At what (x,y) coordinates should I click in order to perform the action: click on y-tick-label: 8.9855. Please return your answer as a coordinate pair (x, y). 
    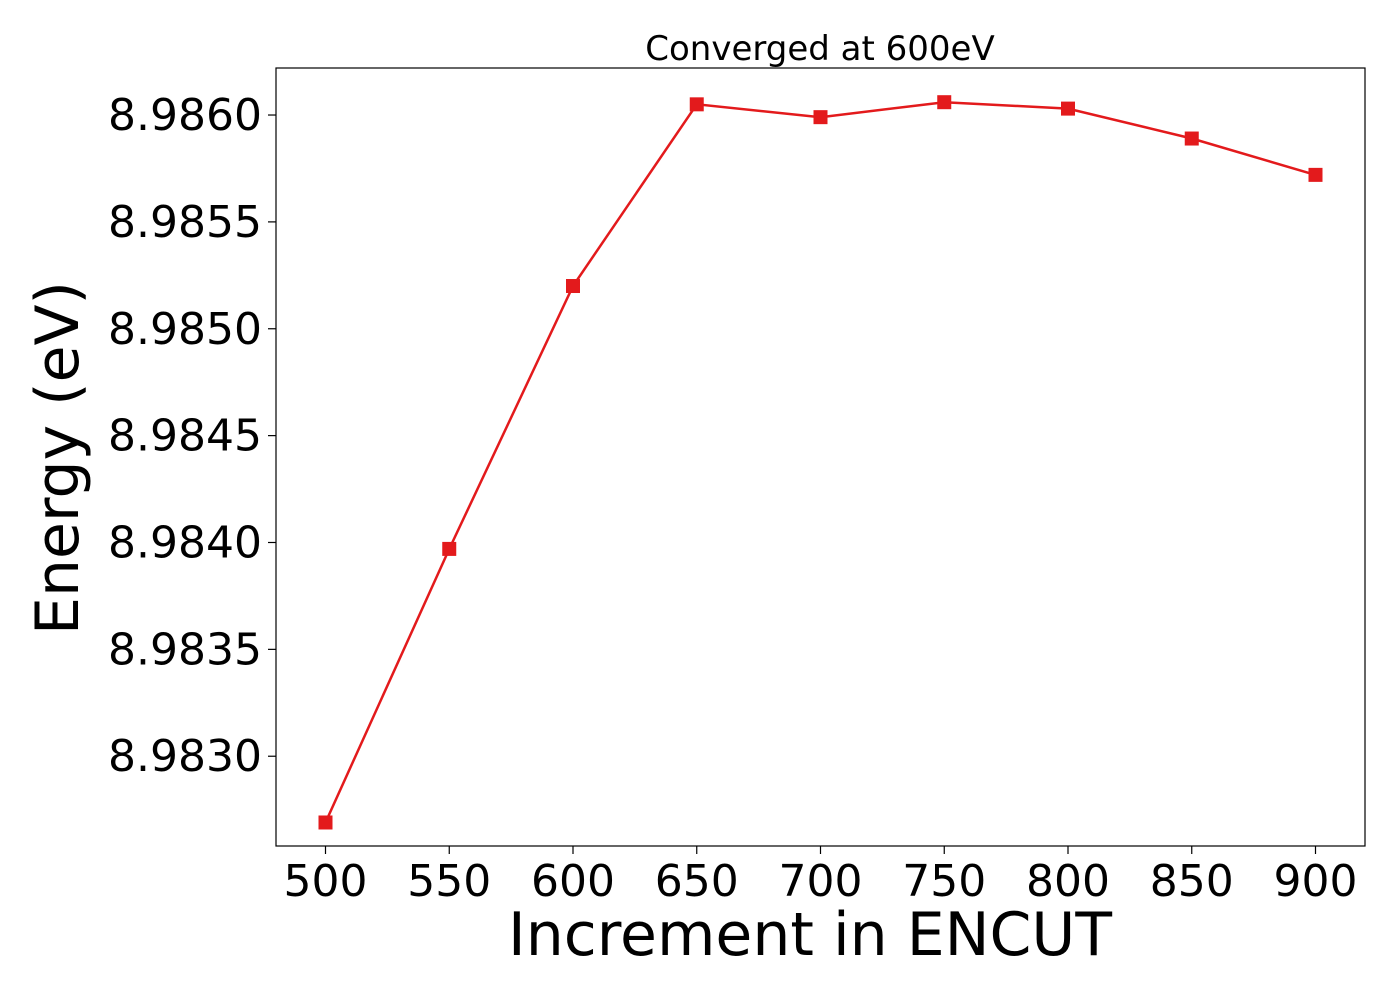
    Looking at the image, I should click on (185, 222).